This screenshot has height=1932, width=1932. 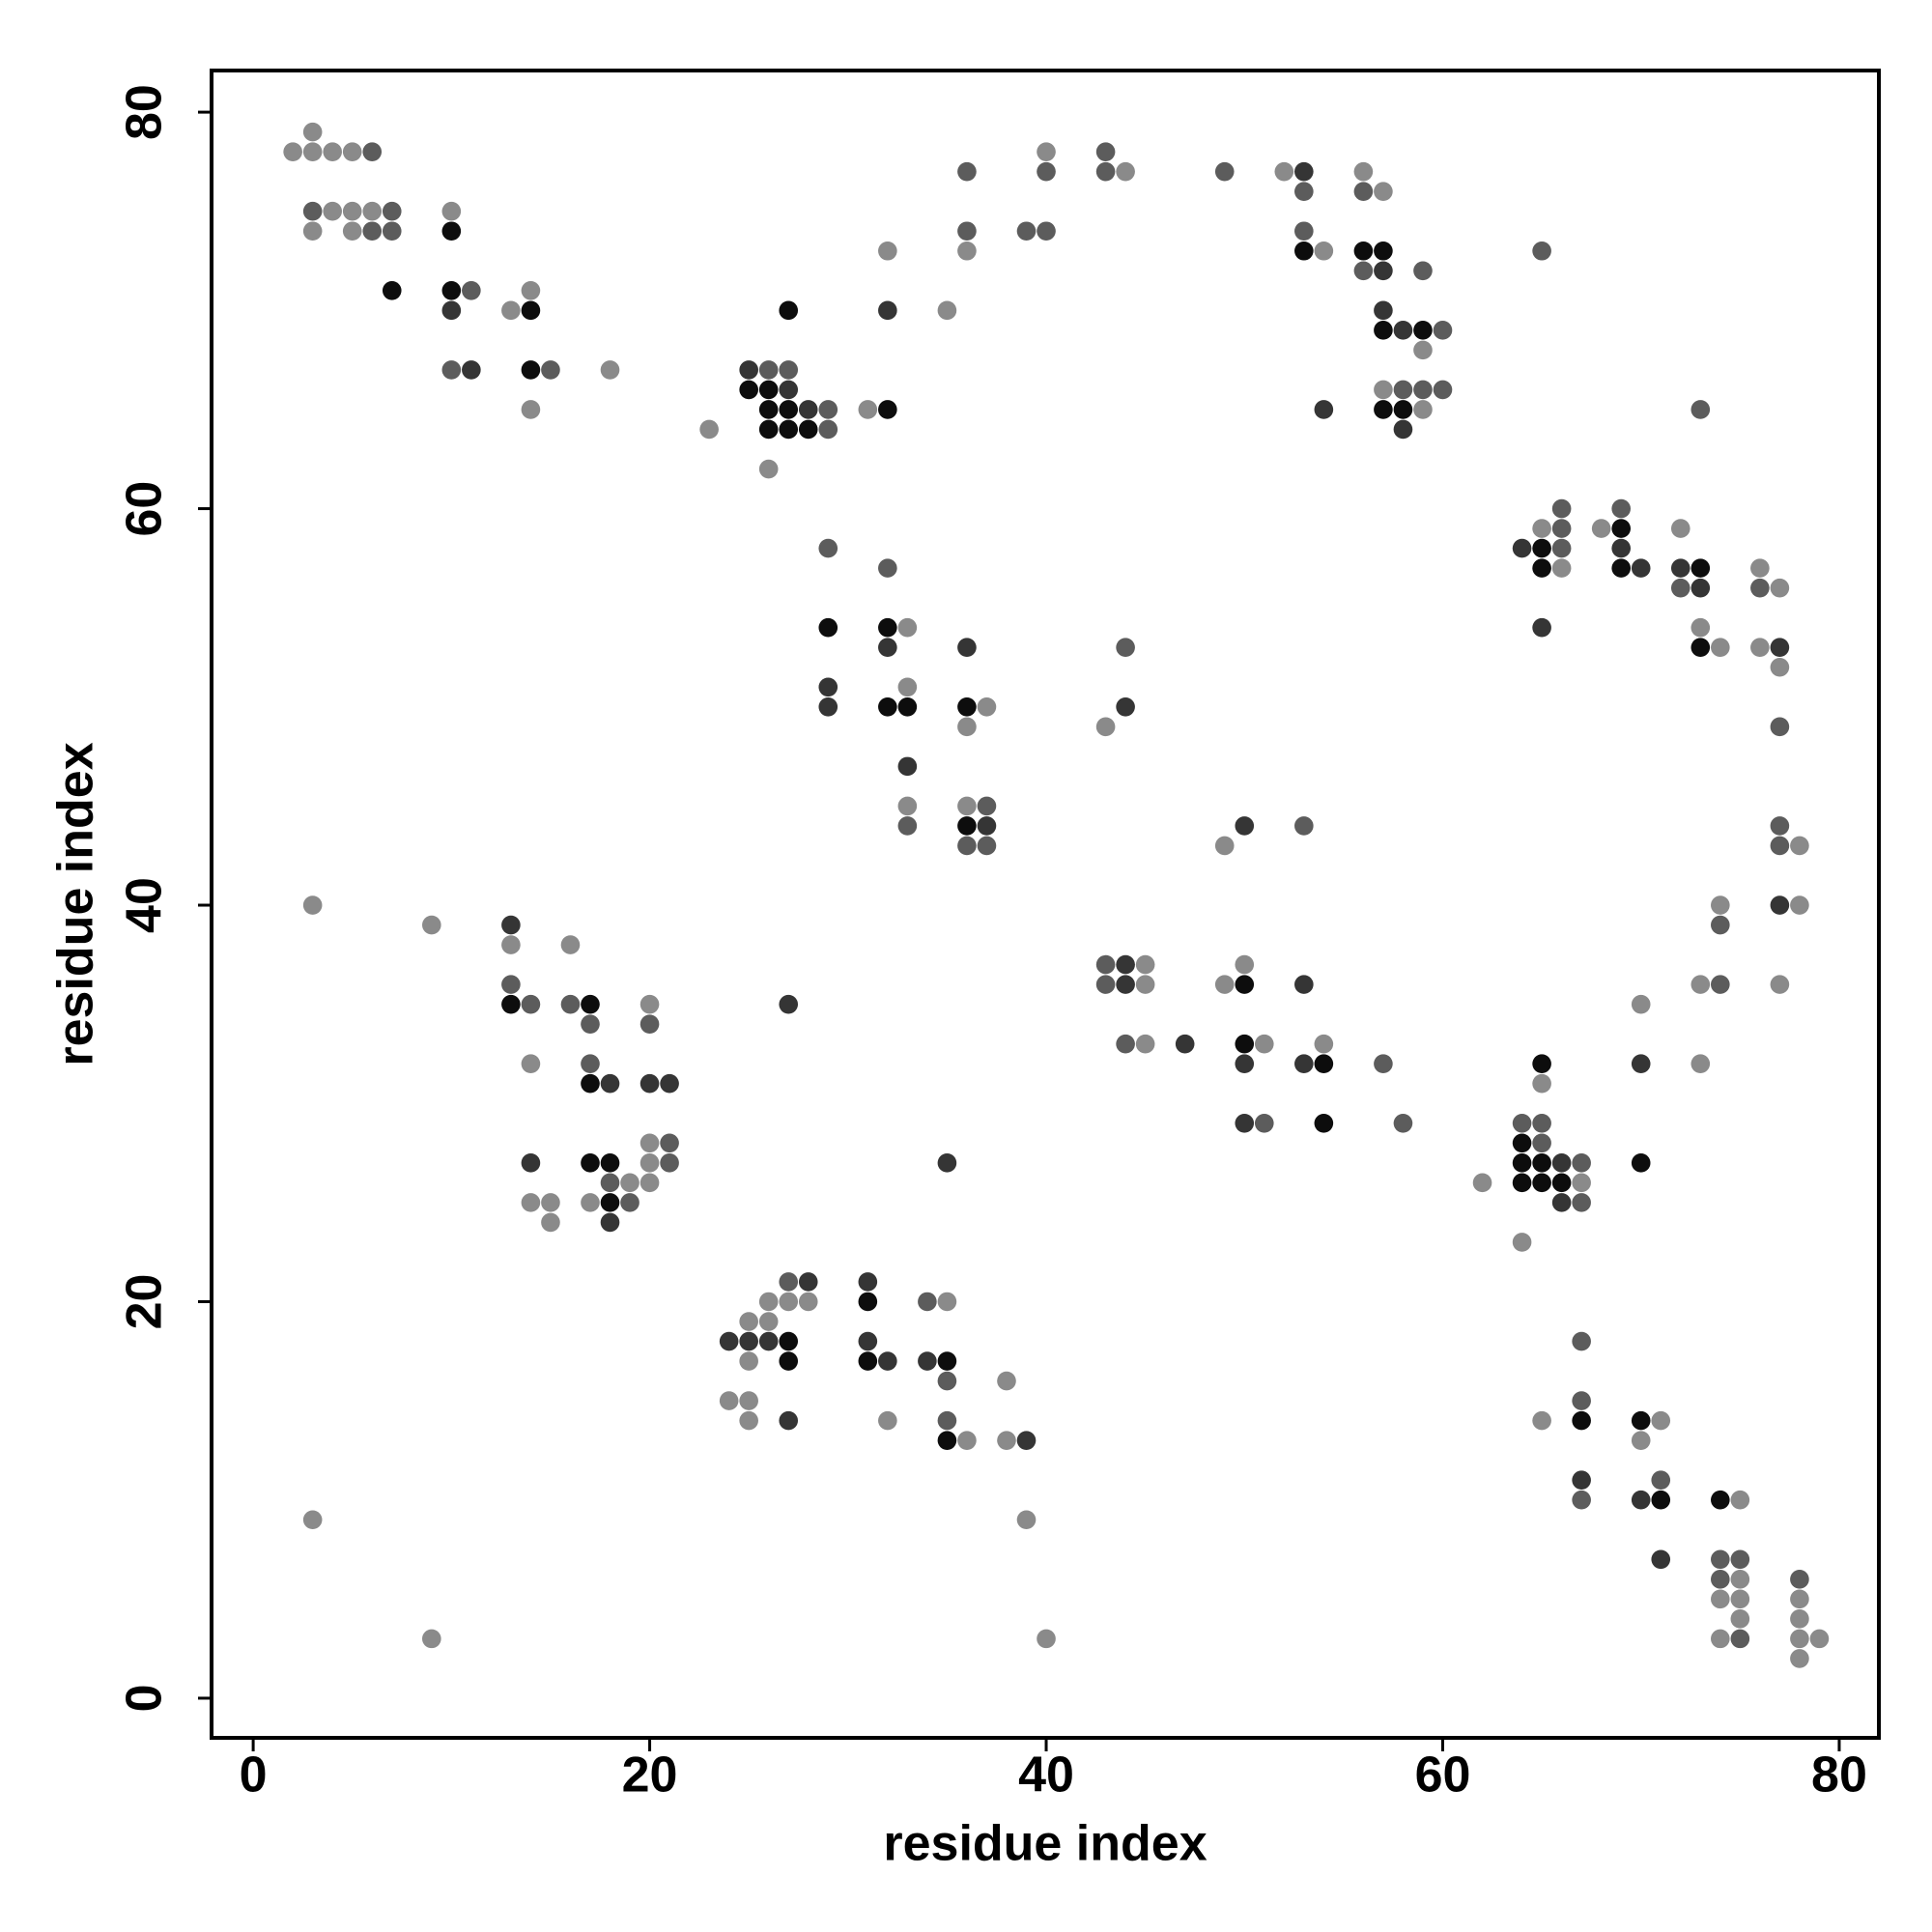 I want to click on x-axis-title: residue index, so click(x=1045, y=1844).